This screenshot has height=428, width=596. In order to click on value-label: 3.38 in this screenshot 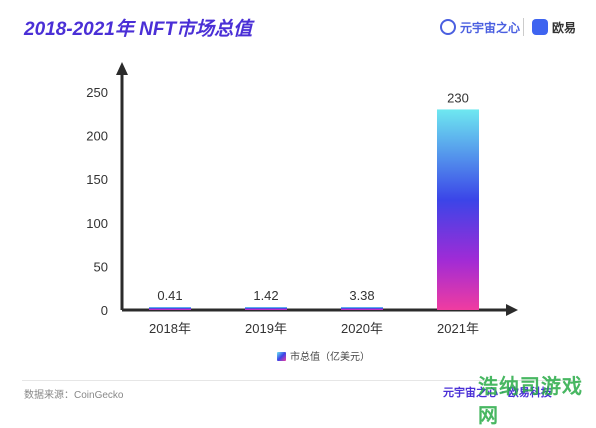, I will do `click(361, 295)`.